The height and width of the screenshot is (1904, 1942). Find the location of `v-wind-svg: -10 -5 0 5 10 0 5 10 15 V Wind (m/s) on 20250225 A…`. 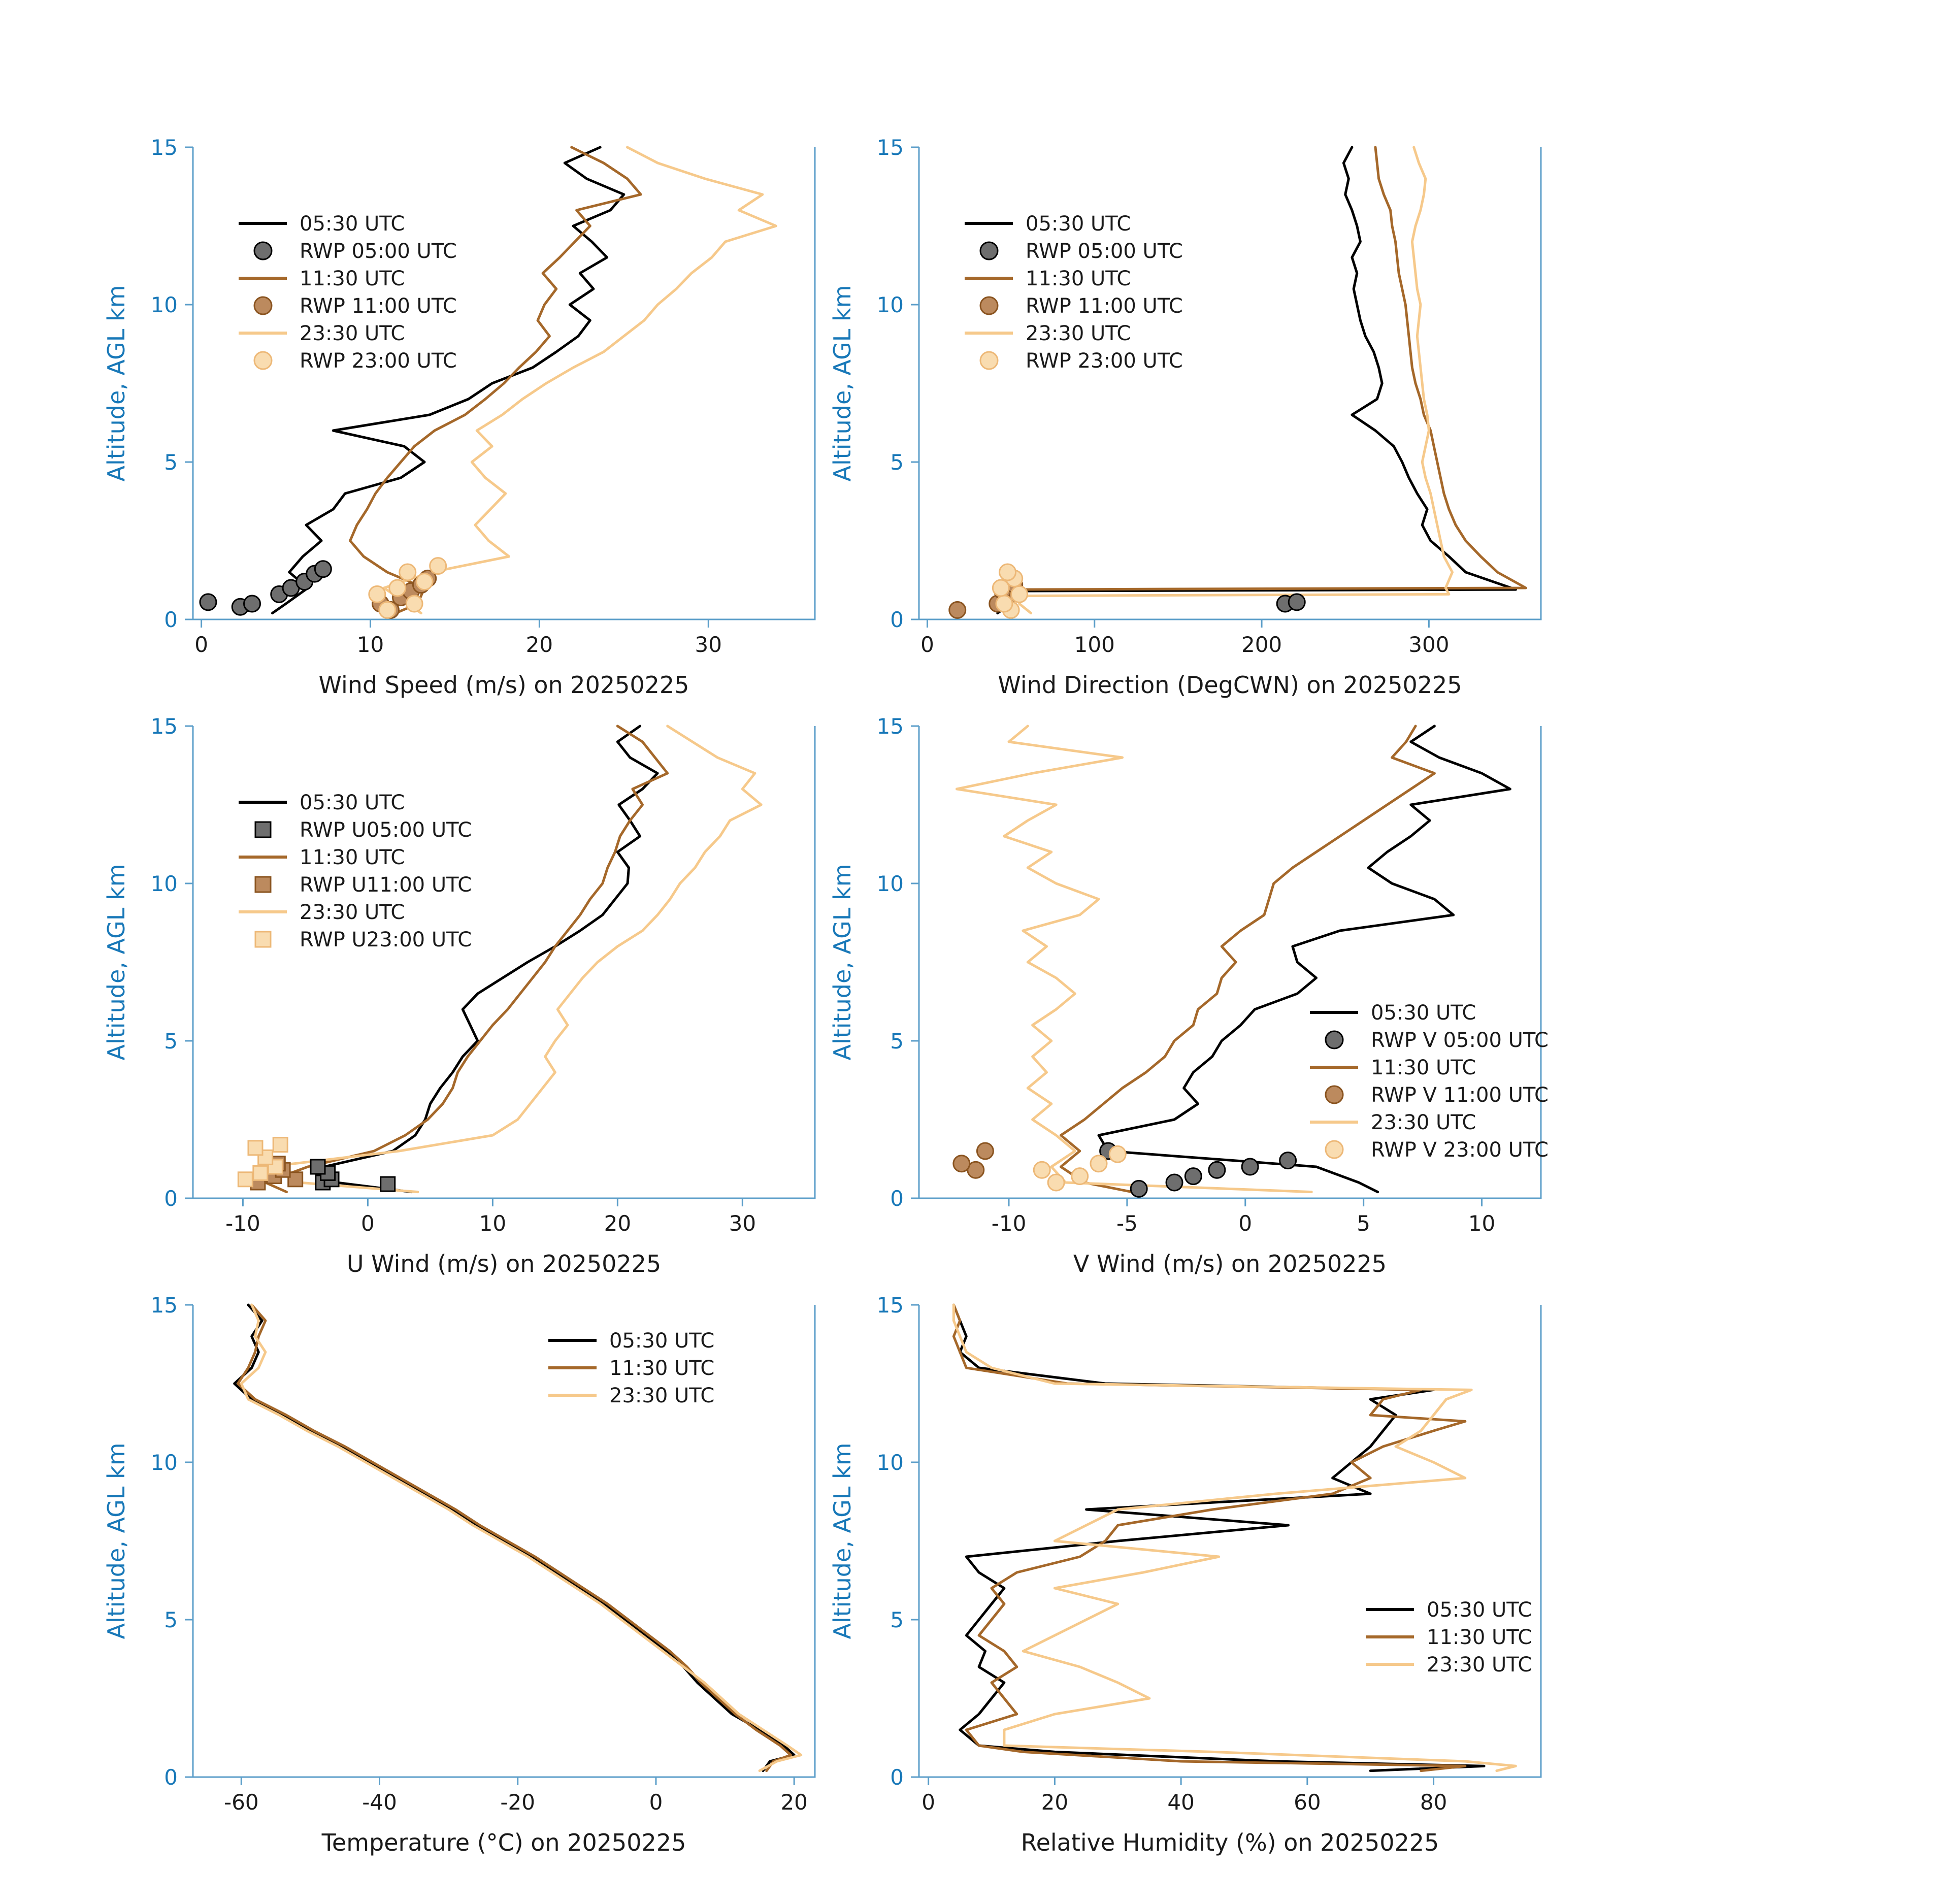

v-wind-svg: -10 -5 0 5 10 0 5 10 15 V Wind (m/s) on 20250225 A… is located at coordinates (1189, 996).